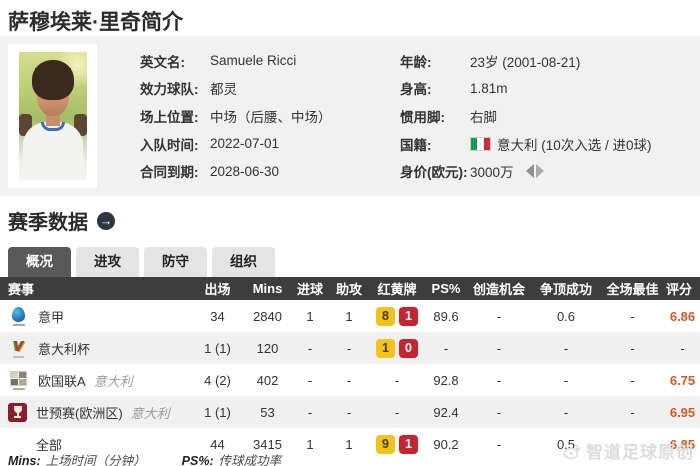  Describe the element at coordinates (422, 117) in the screenshot. I see `info-label: 惯用脚:` at that location.